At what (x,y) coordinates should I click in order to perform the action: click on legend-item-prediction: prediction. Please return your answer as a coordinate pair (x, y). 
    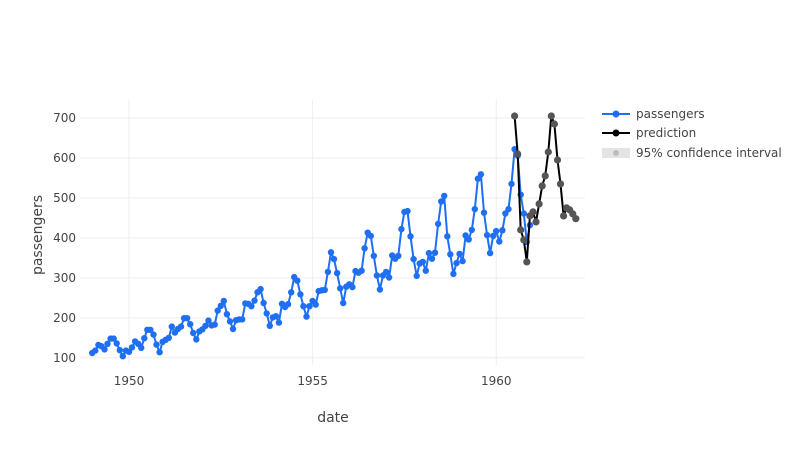
    Looking at the image, I should click on (649, 133).